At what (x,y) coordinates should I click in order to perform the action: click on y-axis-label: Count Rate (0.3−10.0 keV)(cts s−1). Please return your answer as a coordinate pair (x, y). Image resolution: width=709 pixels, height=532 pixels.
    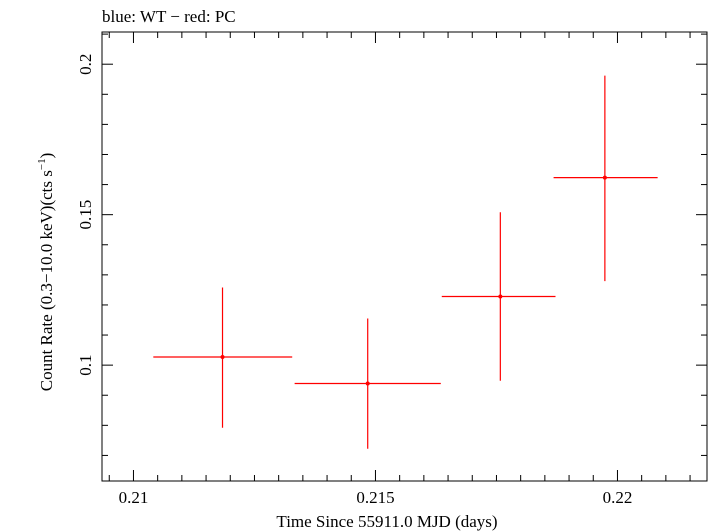
    Looking at the image, I should click on (46, 272).